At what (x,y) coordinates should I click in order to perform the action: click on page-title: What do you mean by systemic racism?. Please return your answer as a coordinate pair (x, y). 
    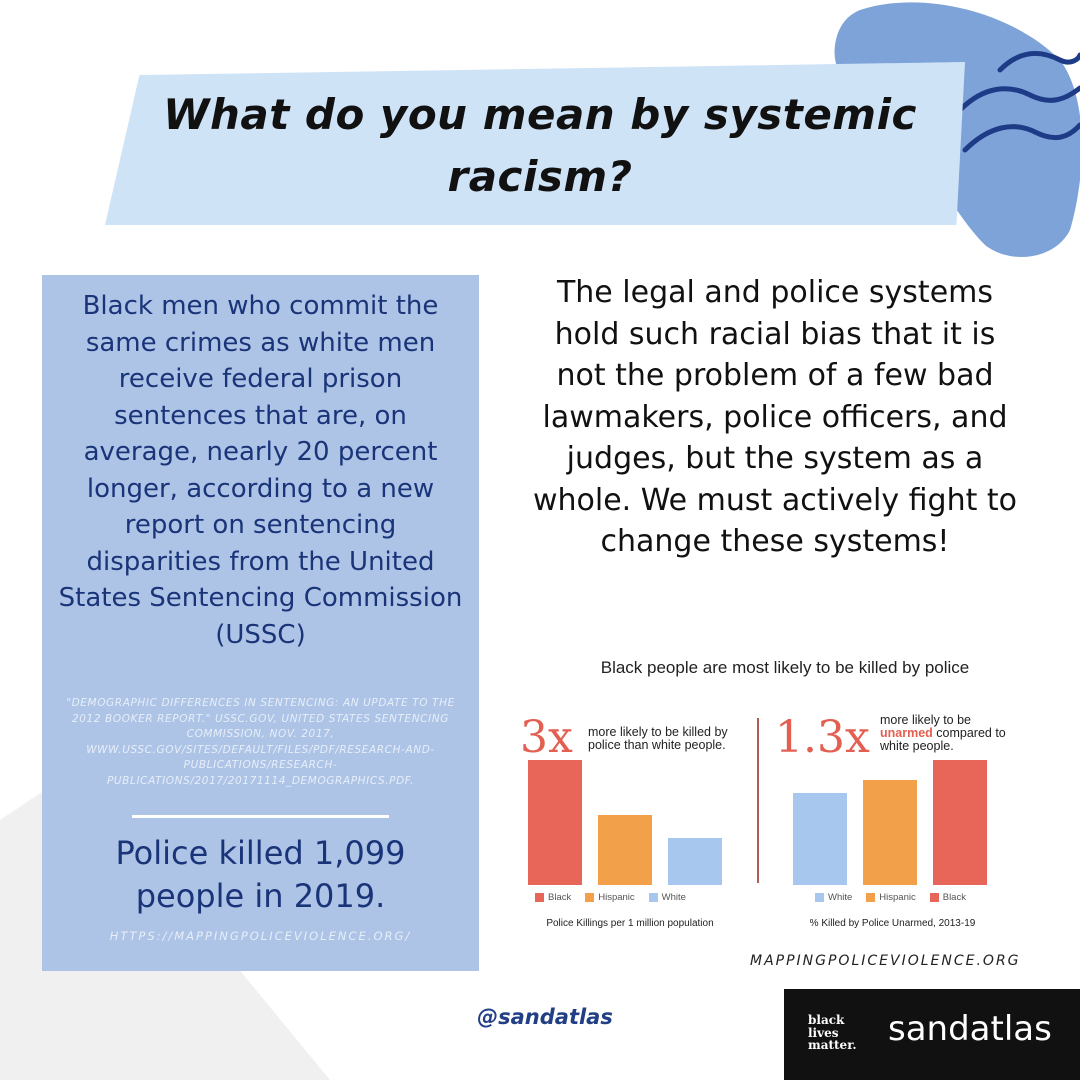
    Looking at the image, I should click on (540, 145).